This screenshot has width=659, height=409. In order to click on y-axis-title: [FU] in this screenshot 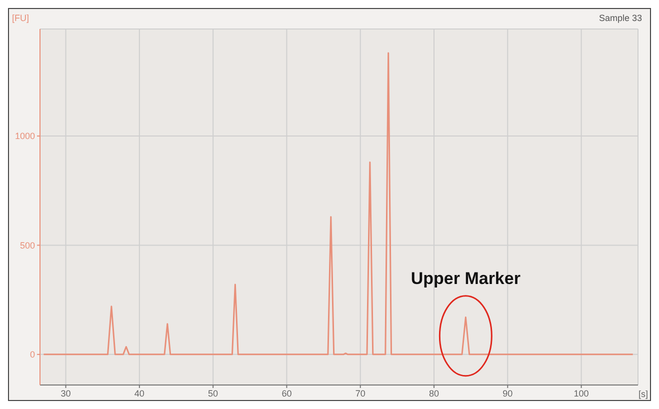, I will do `click(20, 18)`.